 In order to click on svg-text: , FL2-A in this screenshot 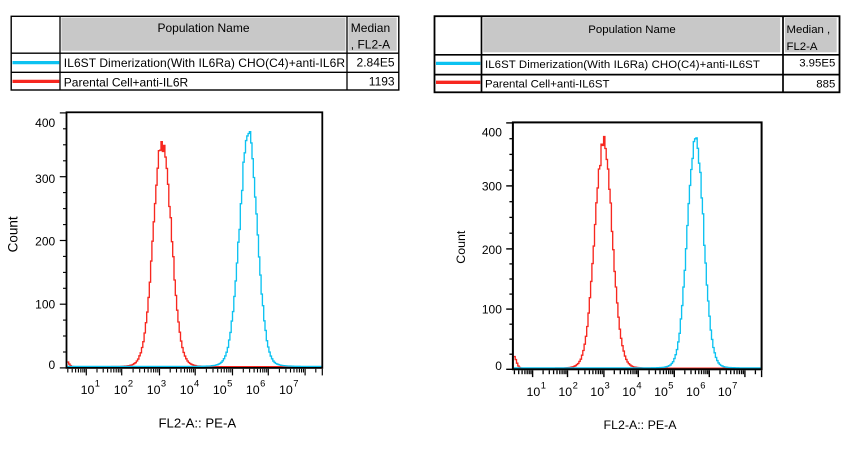, I will do `click(370, 45)`.